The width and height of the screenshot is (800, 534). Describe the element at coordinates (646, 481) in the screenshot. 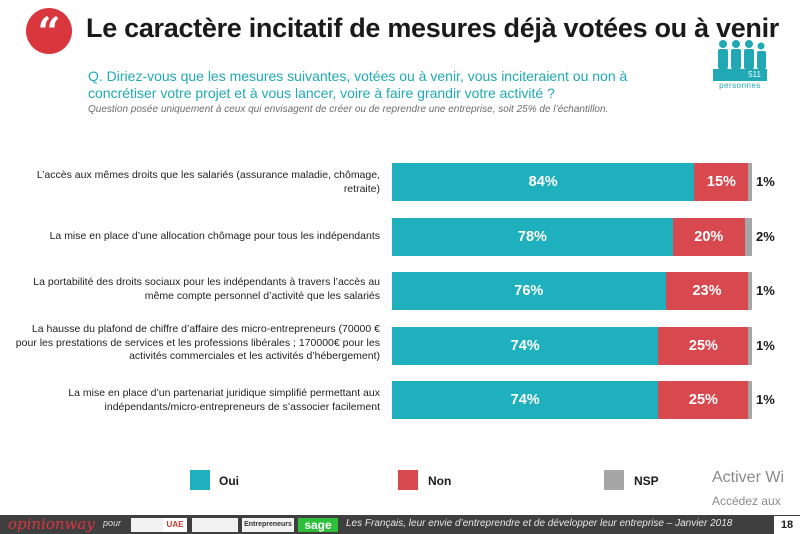

I see `legend-label-nsp: NSP` at that location.